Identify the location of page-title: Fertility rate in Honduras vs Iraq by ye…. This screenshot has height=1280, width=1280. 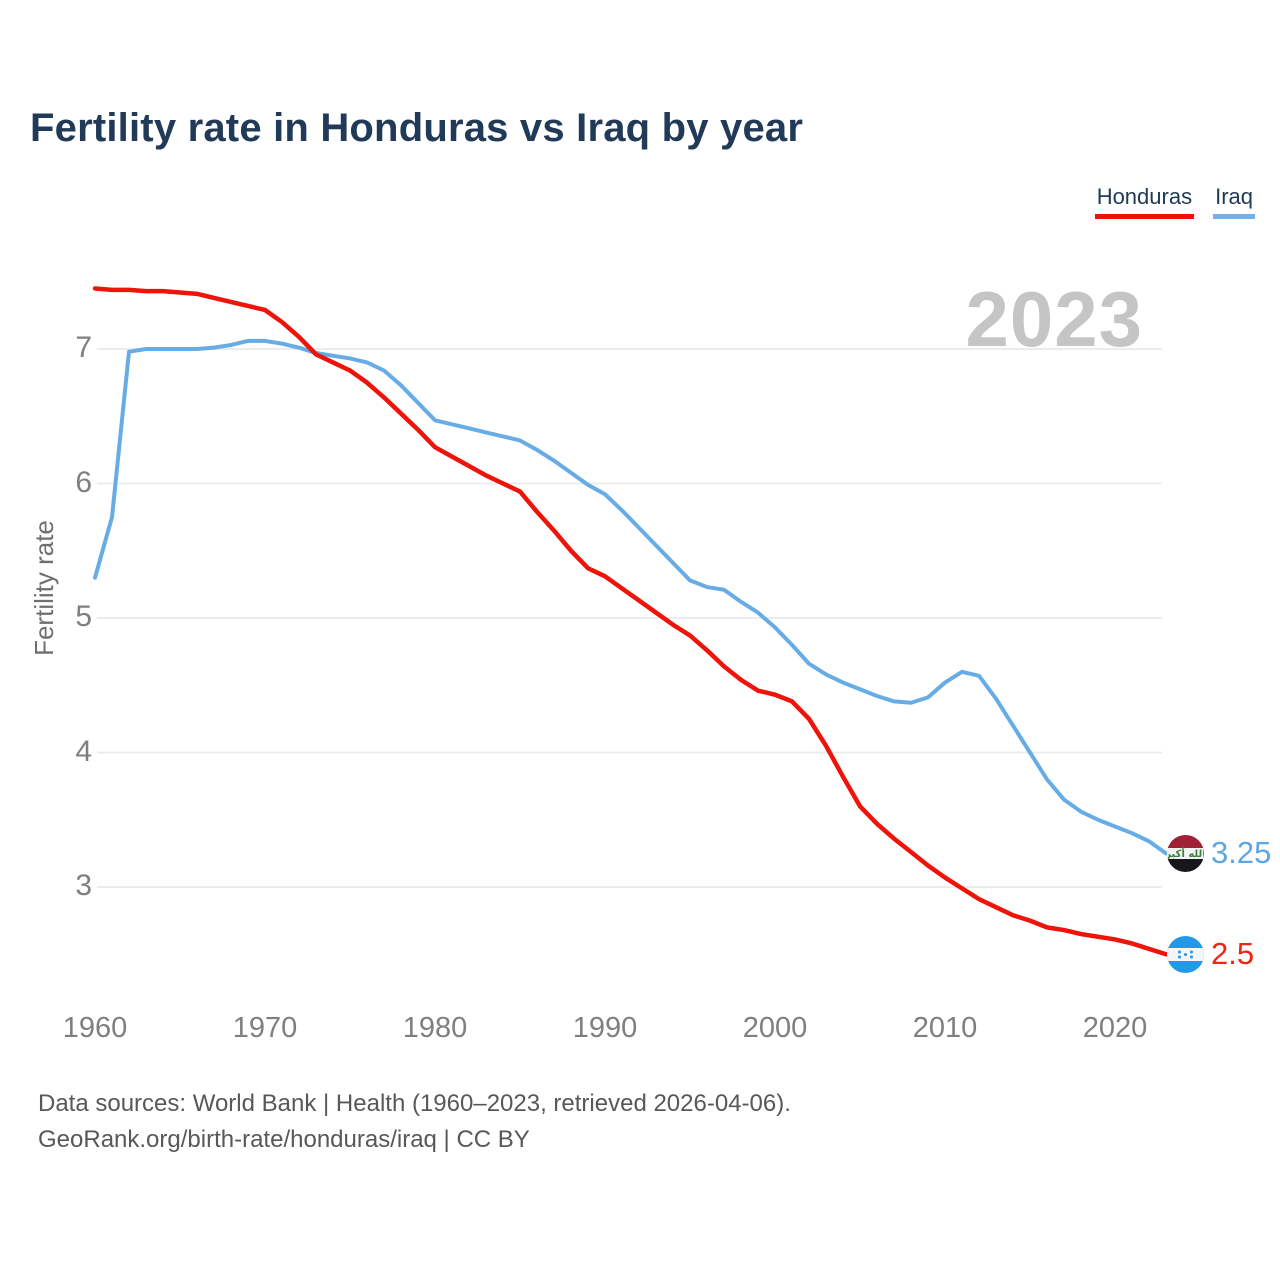
(417, 128).